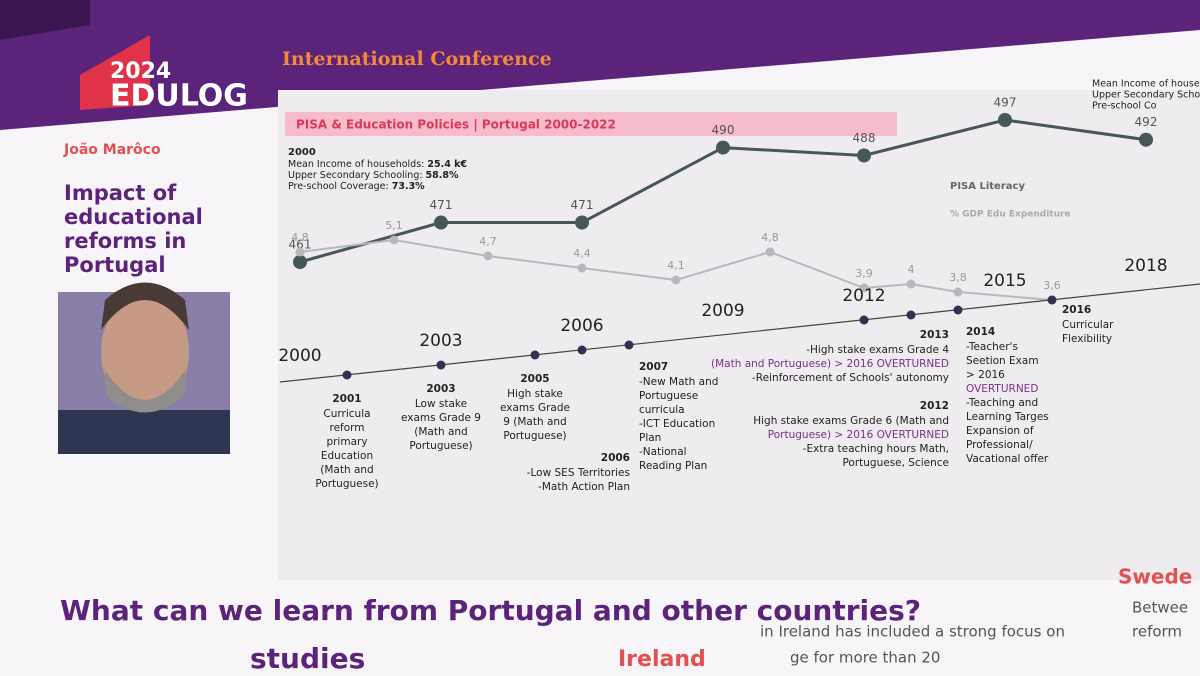  What do you see at coordinates (120, 193) in the screenshot?
I see `talk-title-line: Impact of` at bounding box center [120, 193].